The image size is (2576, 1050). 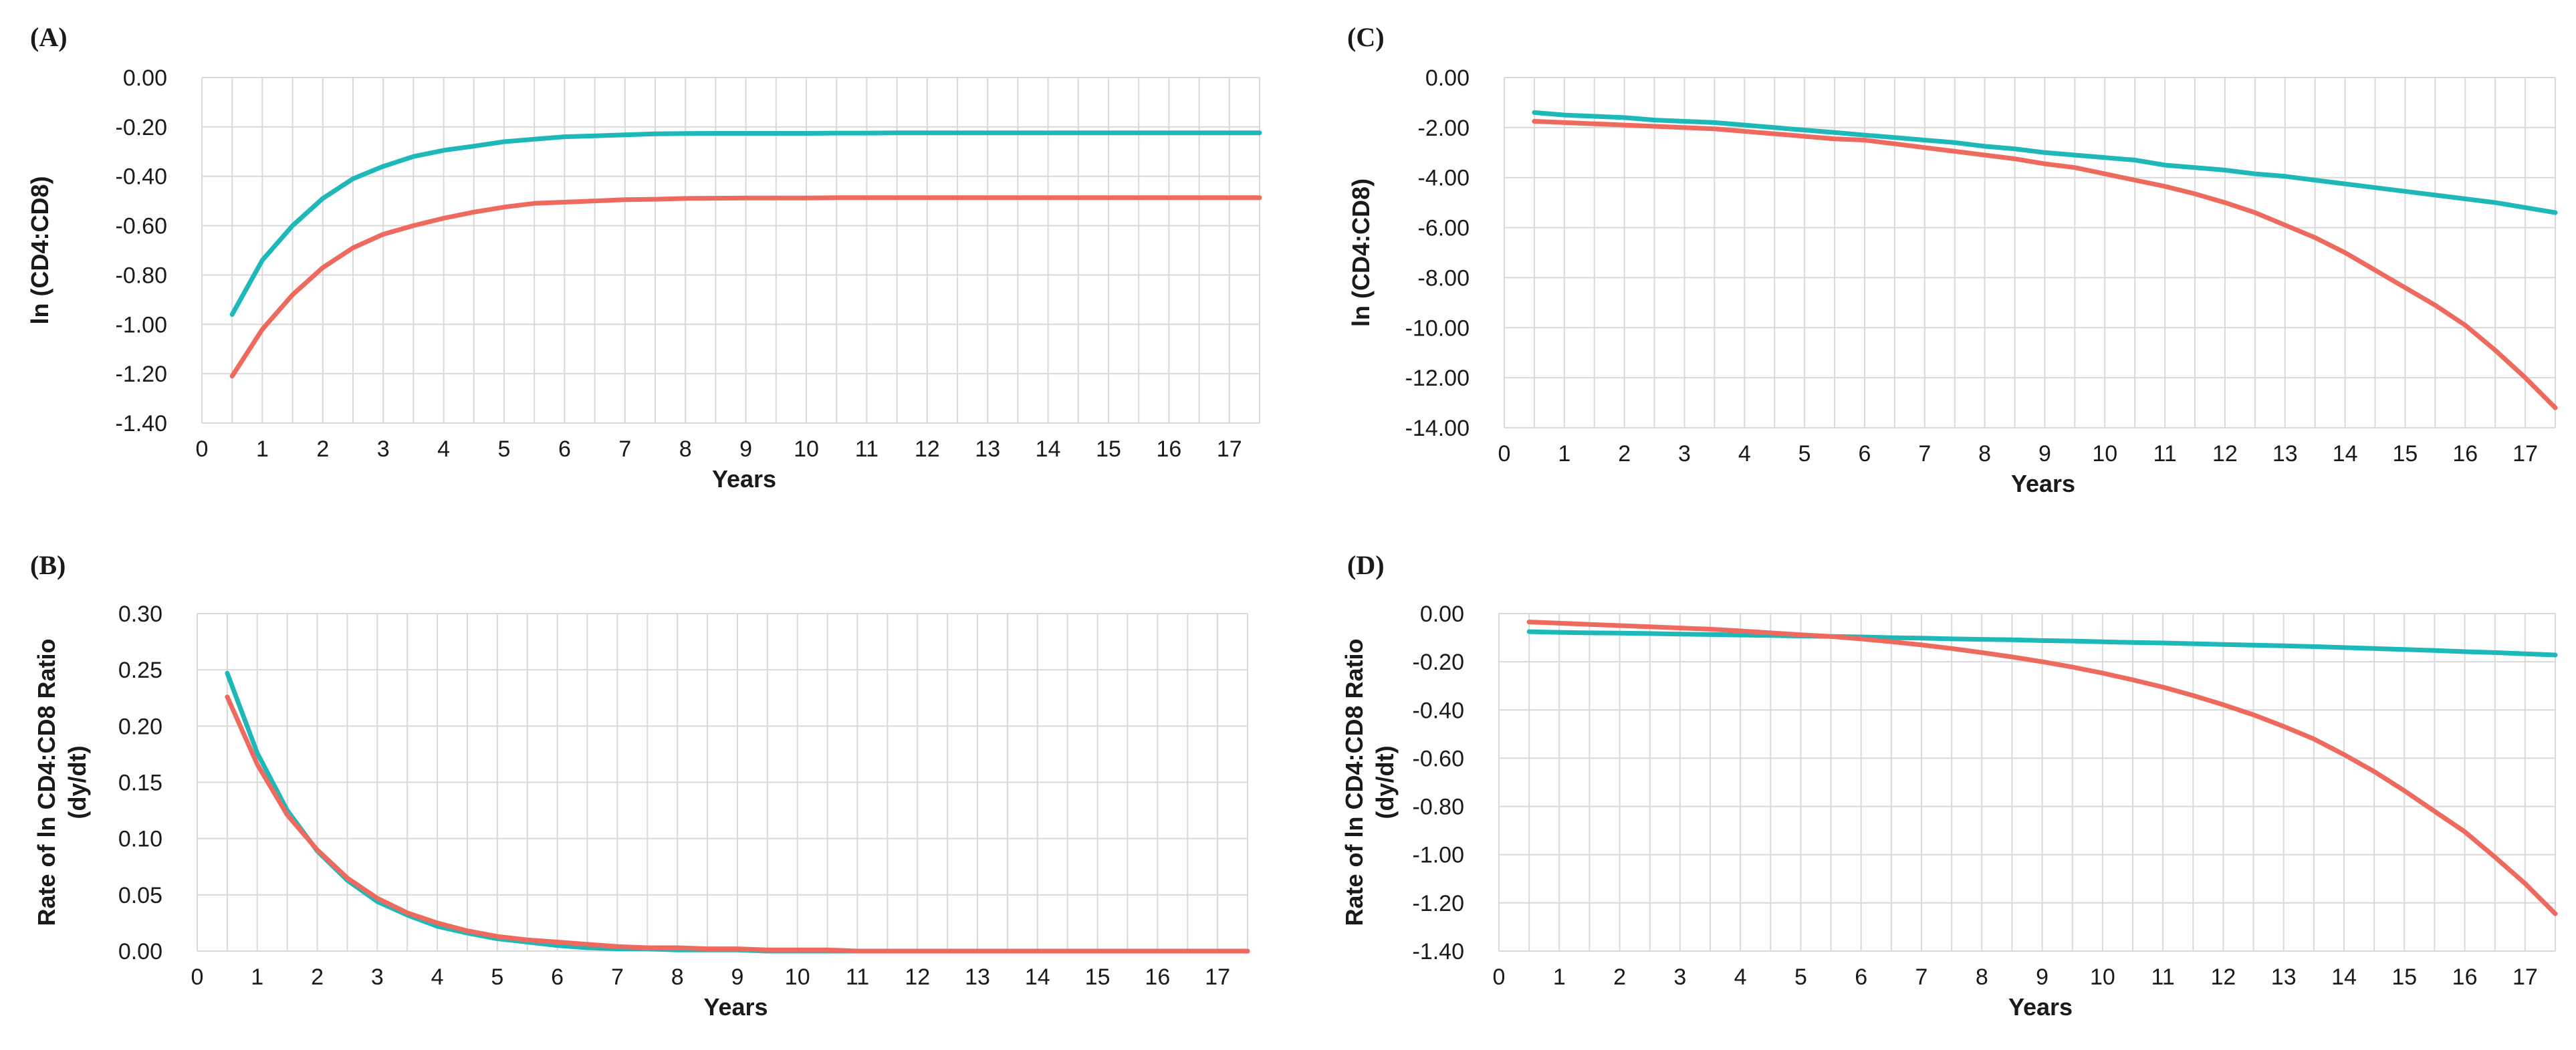 What do you see at coordinates (797, 977) in the screenshot?
I see `panel-b-x-tick-label: 10` at bounding box center [797, 977].